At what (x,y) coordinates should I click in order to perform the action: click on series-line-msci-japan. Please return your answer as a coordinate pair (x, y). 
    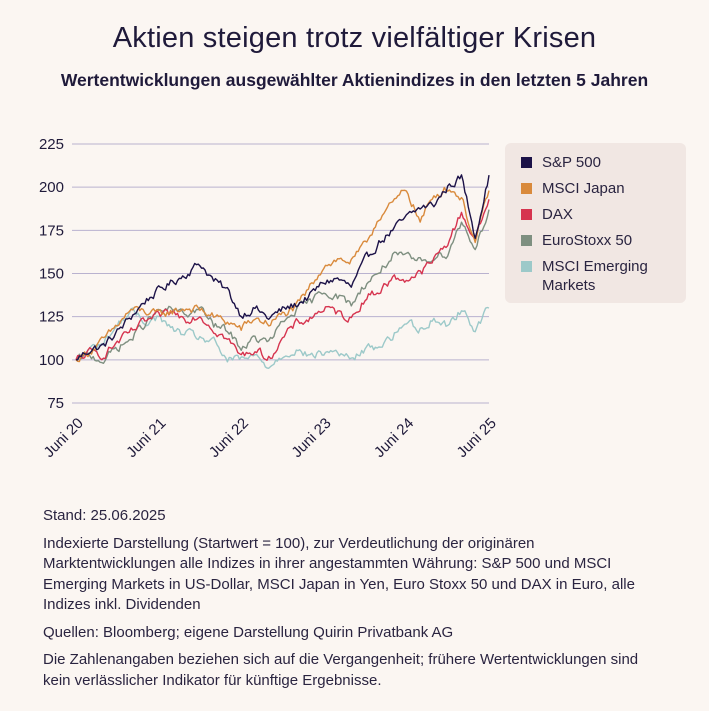
    Looking at the image, I should click on (282, 274).